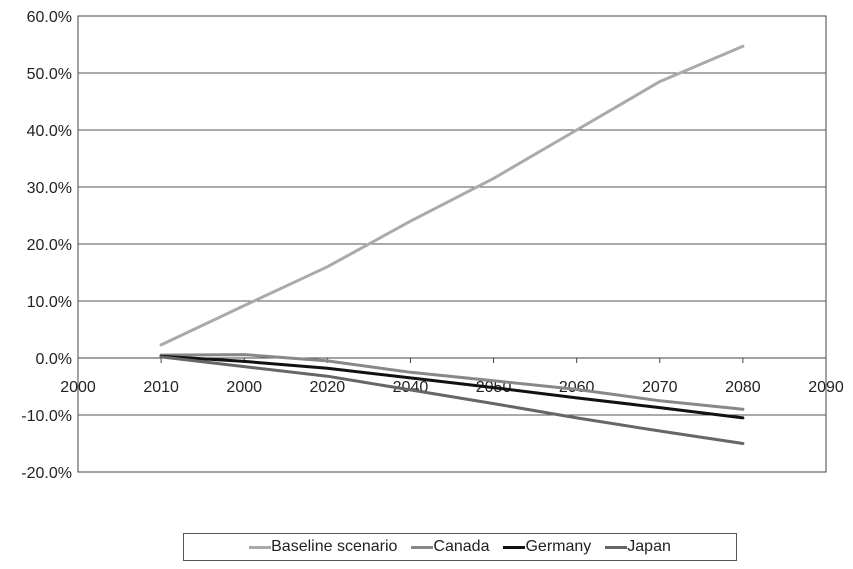  Describe the element at coordinates (660, 387) in the screenshot. I see `x-tick-label: 2070` at that location.